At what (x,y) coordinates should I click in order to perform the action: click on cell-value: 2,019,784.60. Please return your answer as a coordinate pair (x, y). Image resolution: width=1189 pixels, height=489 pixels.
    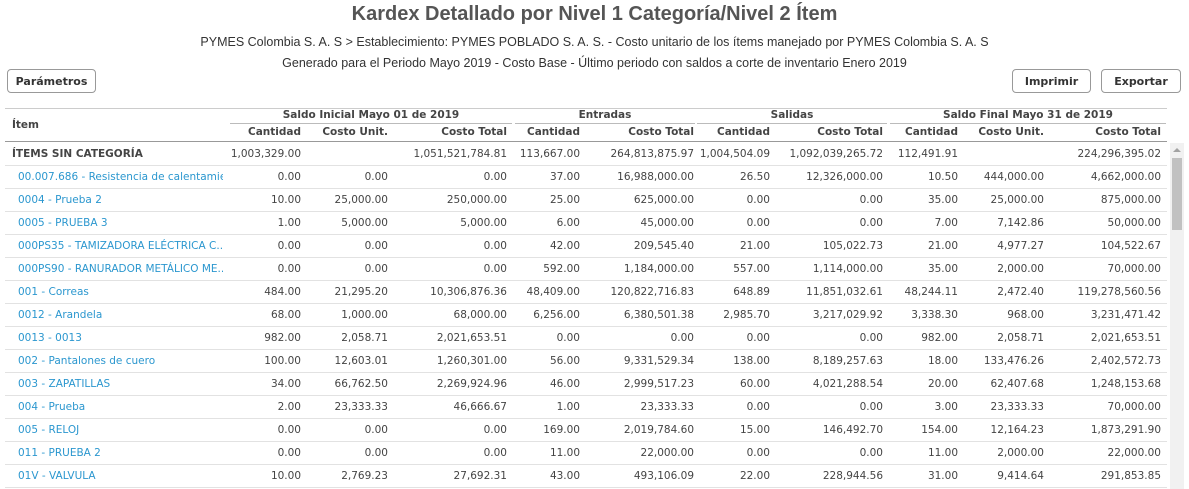
    Looking at the image, I should click on (658, 430).